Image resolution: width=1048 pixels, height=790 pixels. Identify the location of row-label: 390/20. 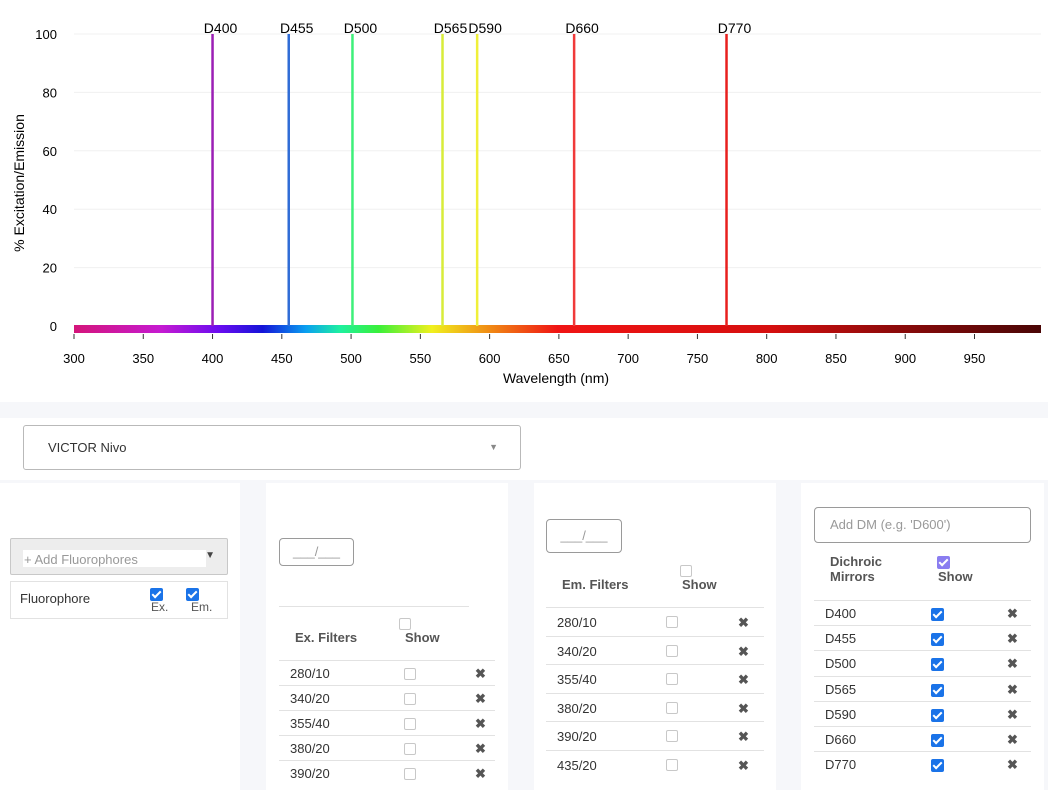
(310, 773).